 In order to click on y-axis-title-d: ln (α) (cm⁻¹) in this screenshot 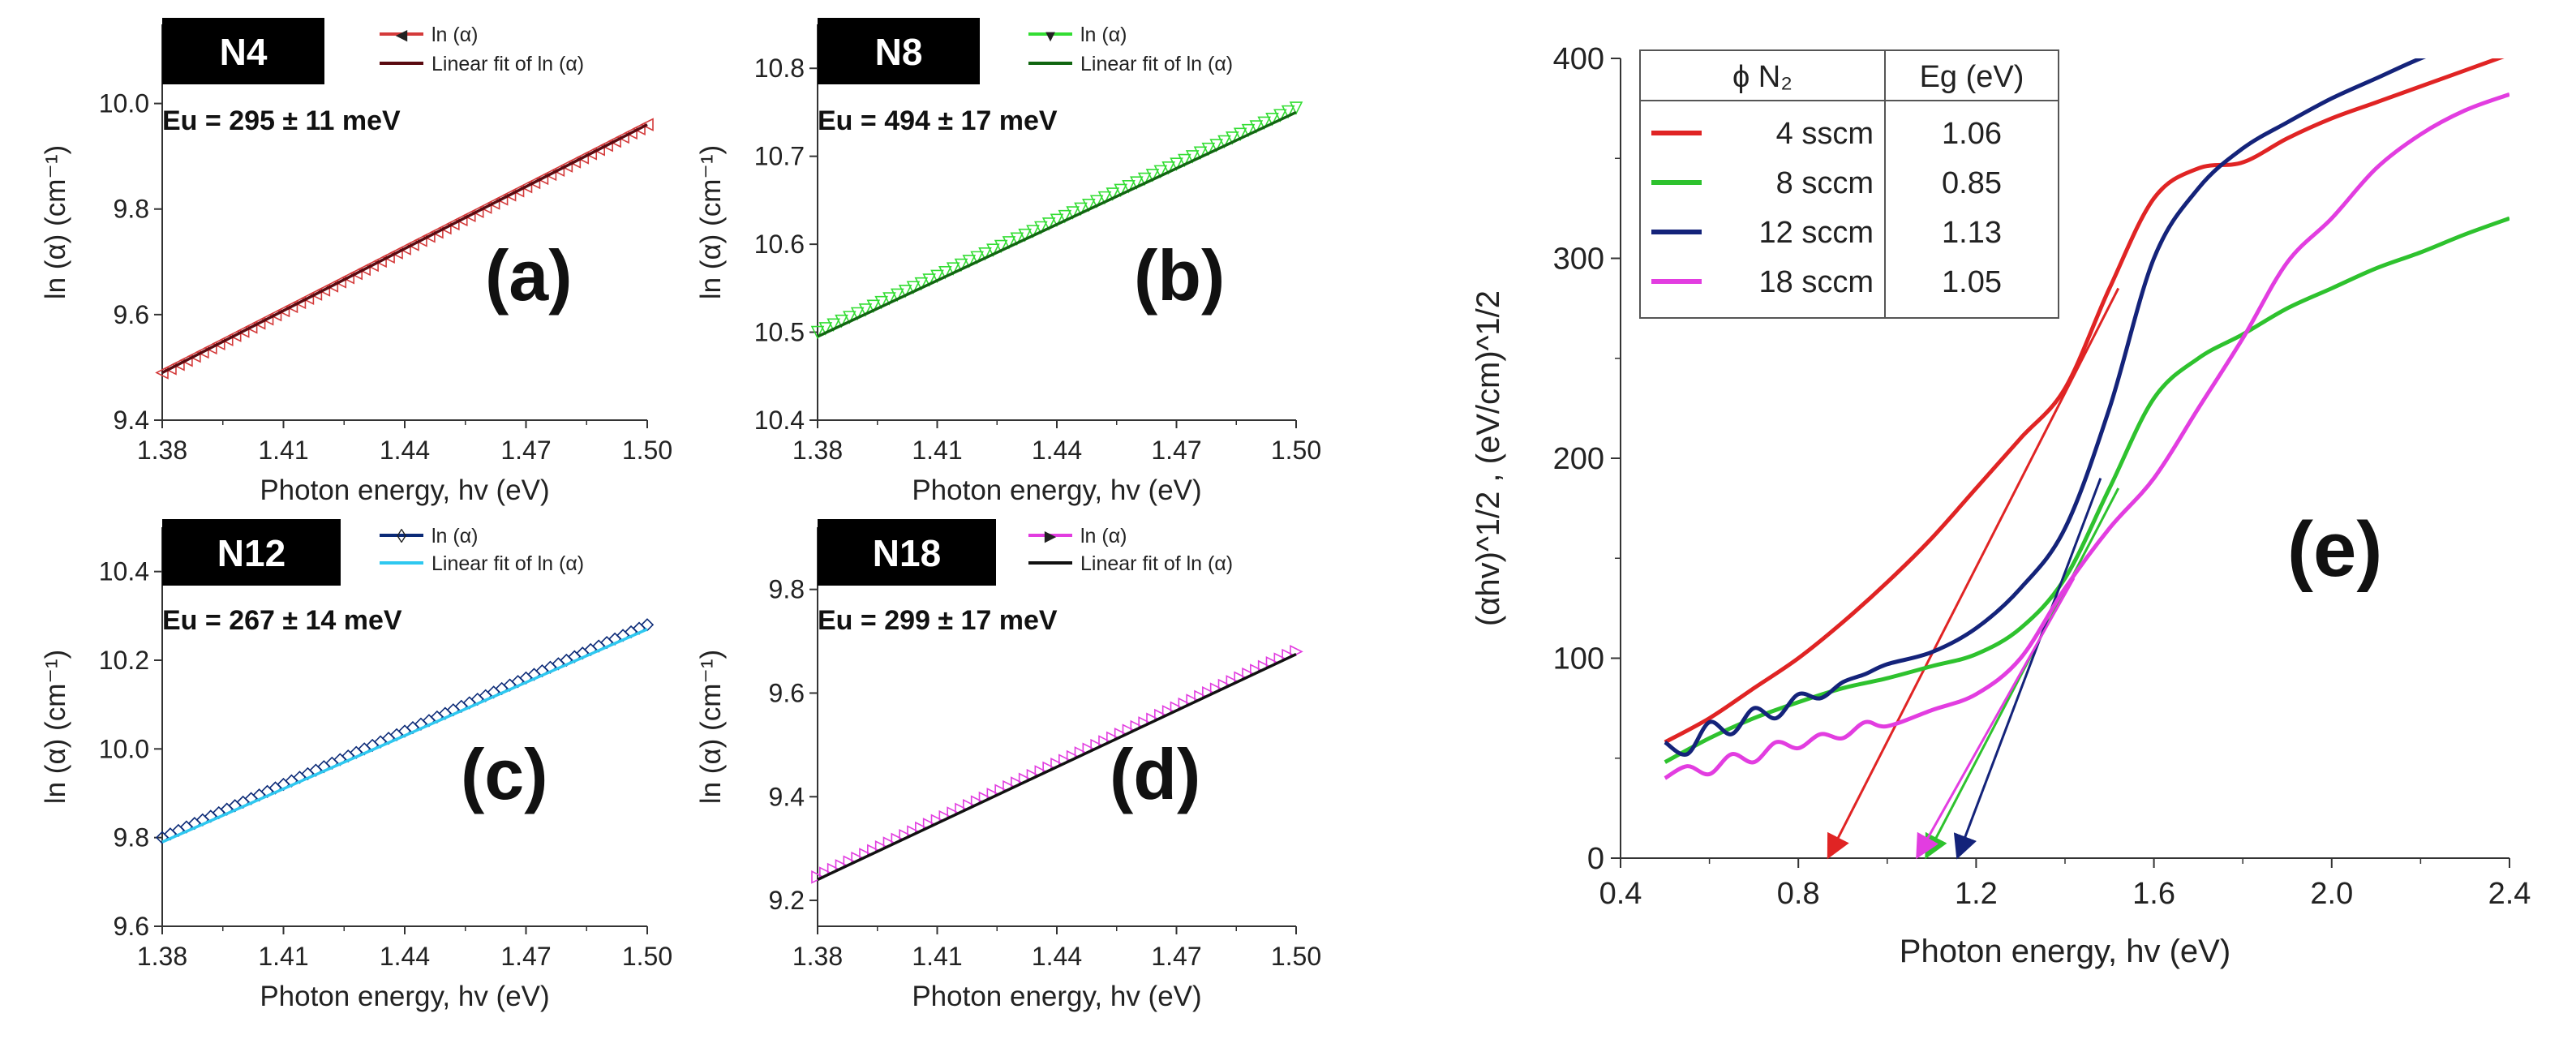, I will do `click(711, 727)`.